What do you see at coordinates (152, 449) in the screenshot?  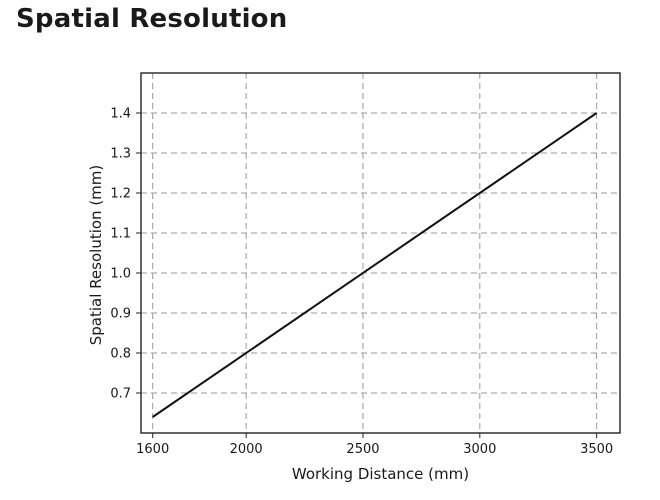 I see `x-tick-label: 1600` at bounding box center [152, 449].